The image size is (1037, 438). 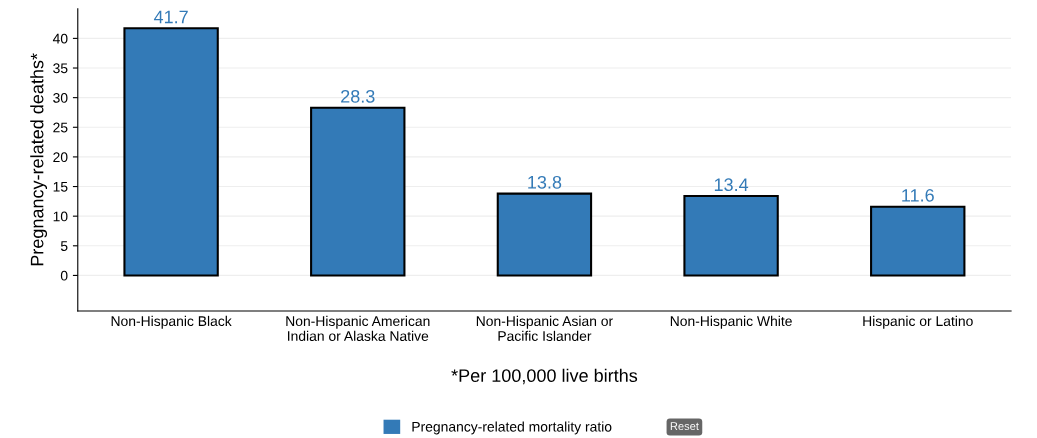 What do you see at coordinates (731, 322) in the screenshot?
I see `x-tick-label: Non-Hispanic White` at bounding box center [731, 322].